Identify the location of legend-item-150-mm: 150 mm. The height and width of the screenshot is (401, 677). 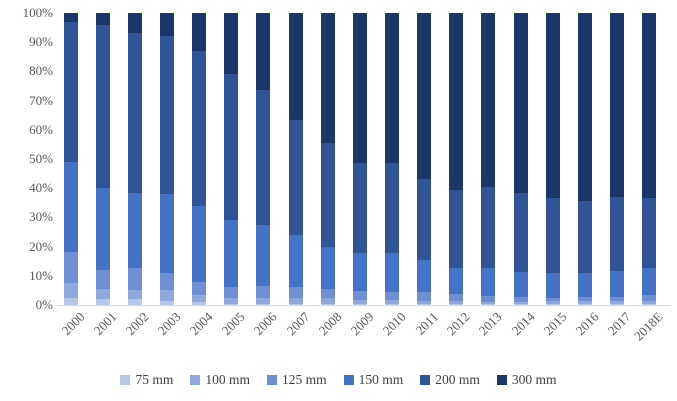
(373, 380).